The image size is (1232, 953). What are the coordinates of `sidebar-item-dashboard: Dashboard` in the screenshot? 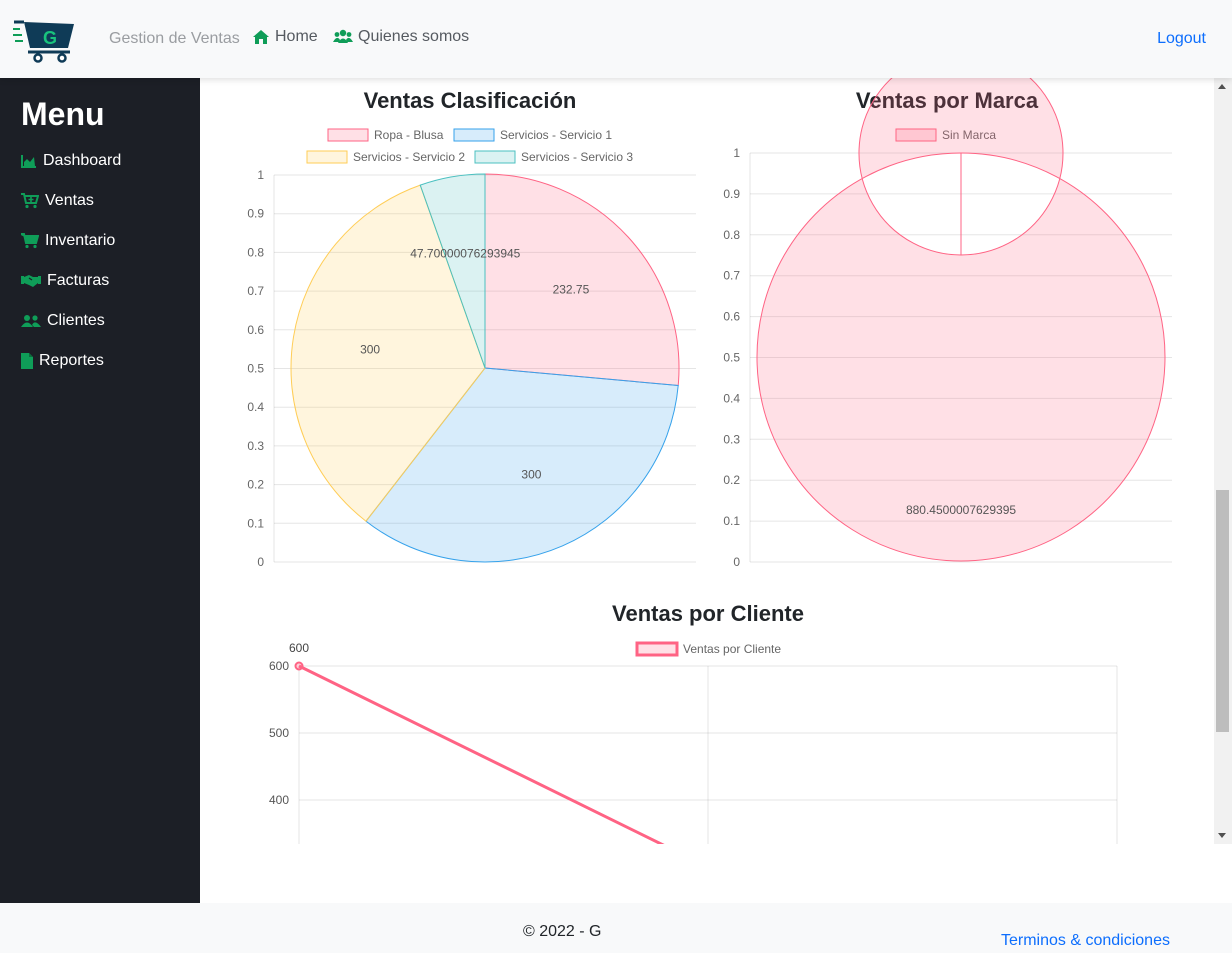 It's located at (71, 161).